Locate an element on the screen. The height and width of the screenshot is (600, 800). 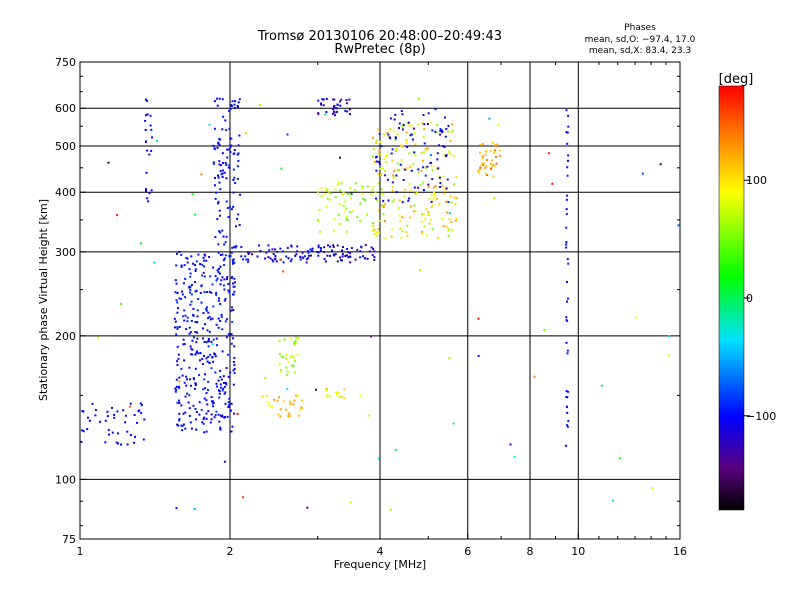
y-tick-label: 100 is located at coordinates (65, 479).